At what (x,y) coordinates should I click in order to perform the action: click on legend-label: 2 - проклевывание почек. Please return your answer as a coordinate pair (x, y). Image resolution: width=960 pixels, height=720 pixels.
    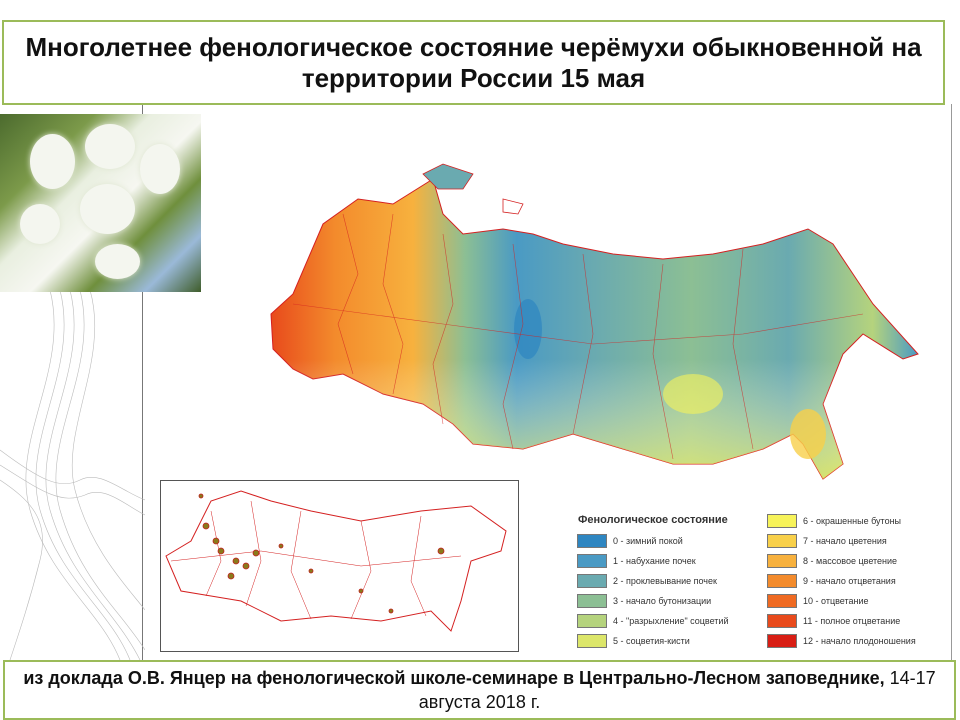
    Looking at the image, I should click on (665, 581).